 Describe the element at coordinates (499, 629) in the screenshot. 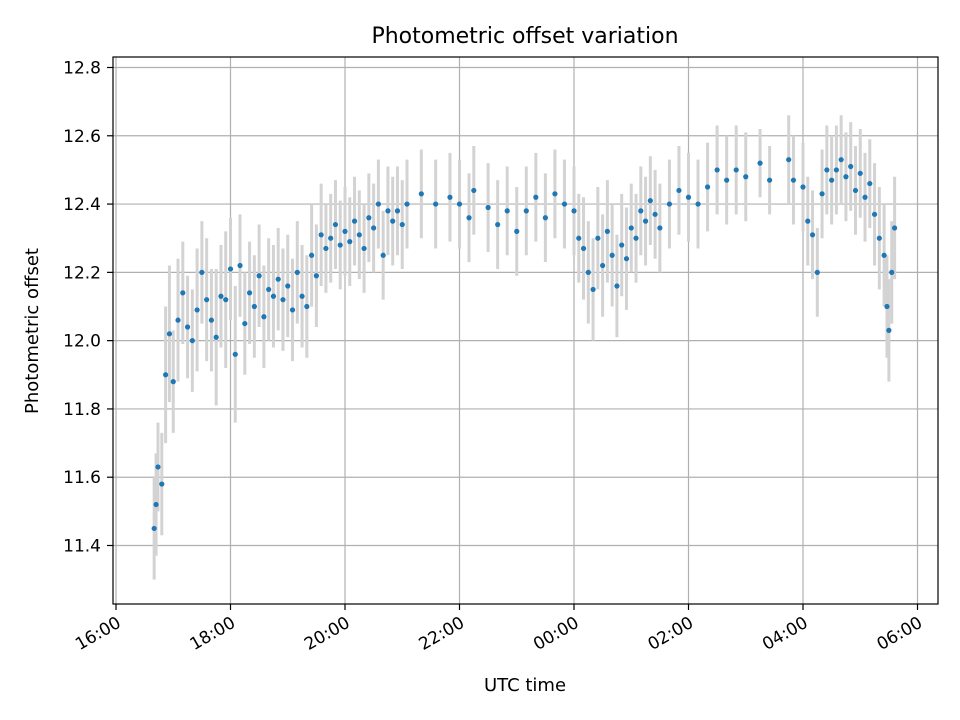

I see `x-ticks: 16:00 18:00 20:00 22:00 00:00 02:00 04:00 06:00` at that location.